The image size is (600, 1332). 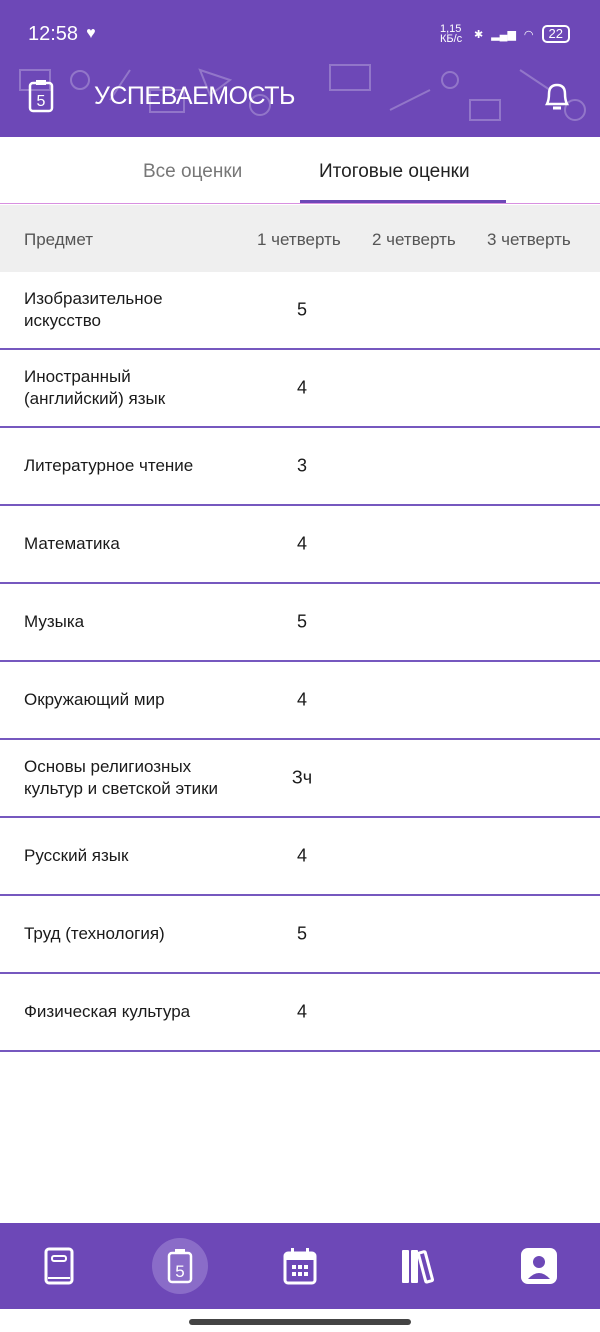 I want to click on signal-icon: ▂▄▆, so click(x=503, y=34).